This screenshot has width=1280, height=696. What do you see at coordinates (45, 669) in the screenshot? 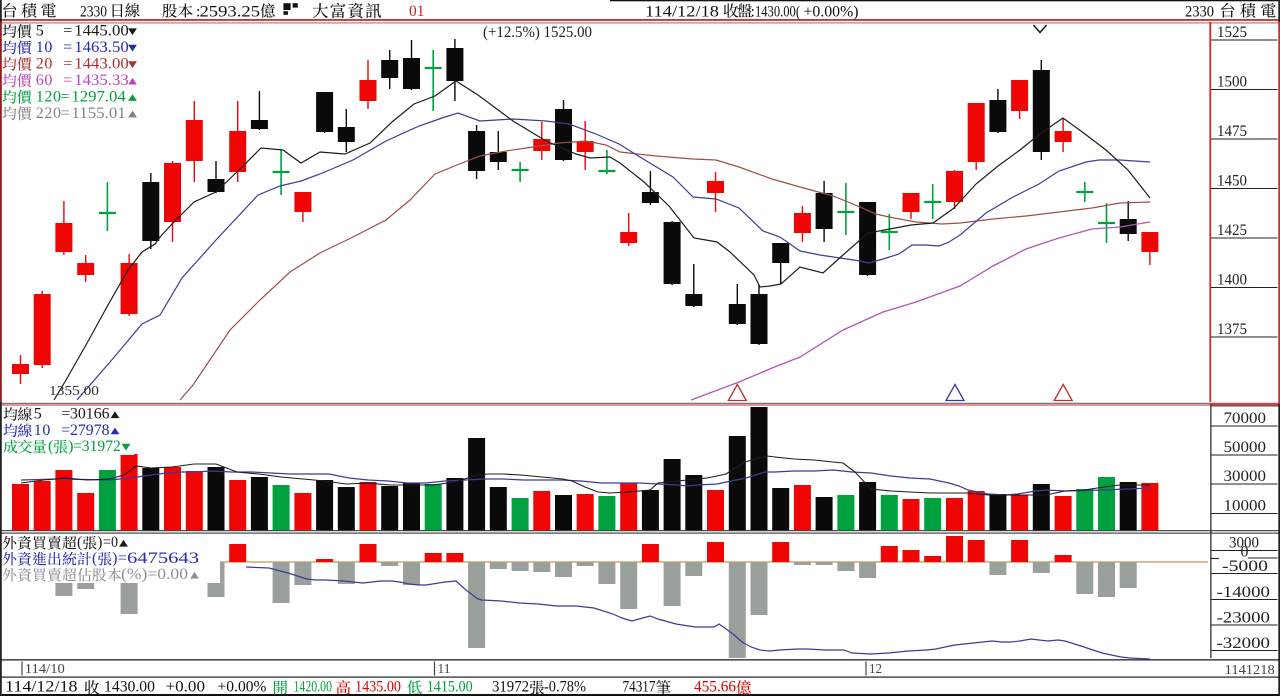
I see `svg-text: 114/10` at bounding box center [45, 669].